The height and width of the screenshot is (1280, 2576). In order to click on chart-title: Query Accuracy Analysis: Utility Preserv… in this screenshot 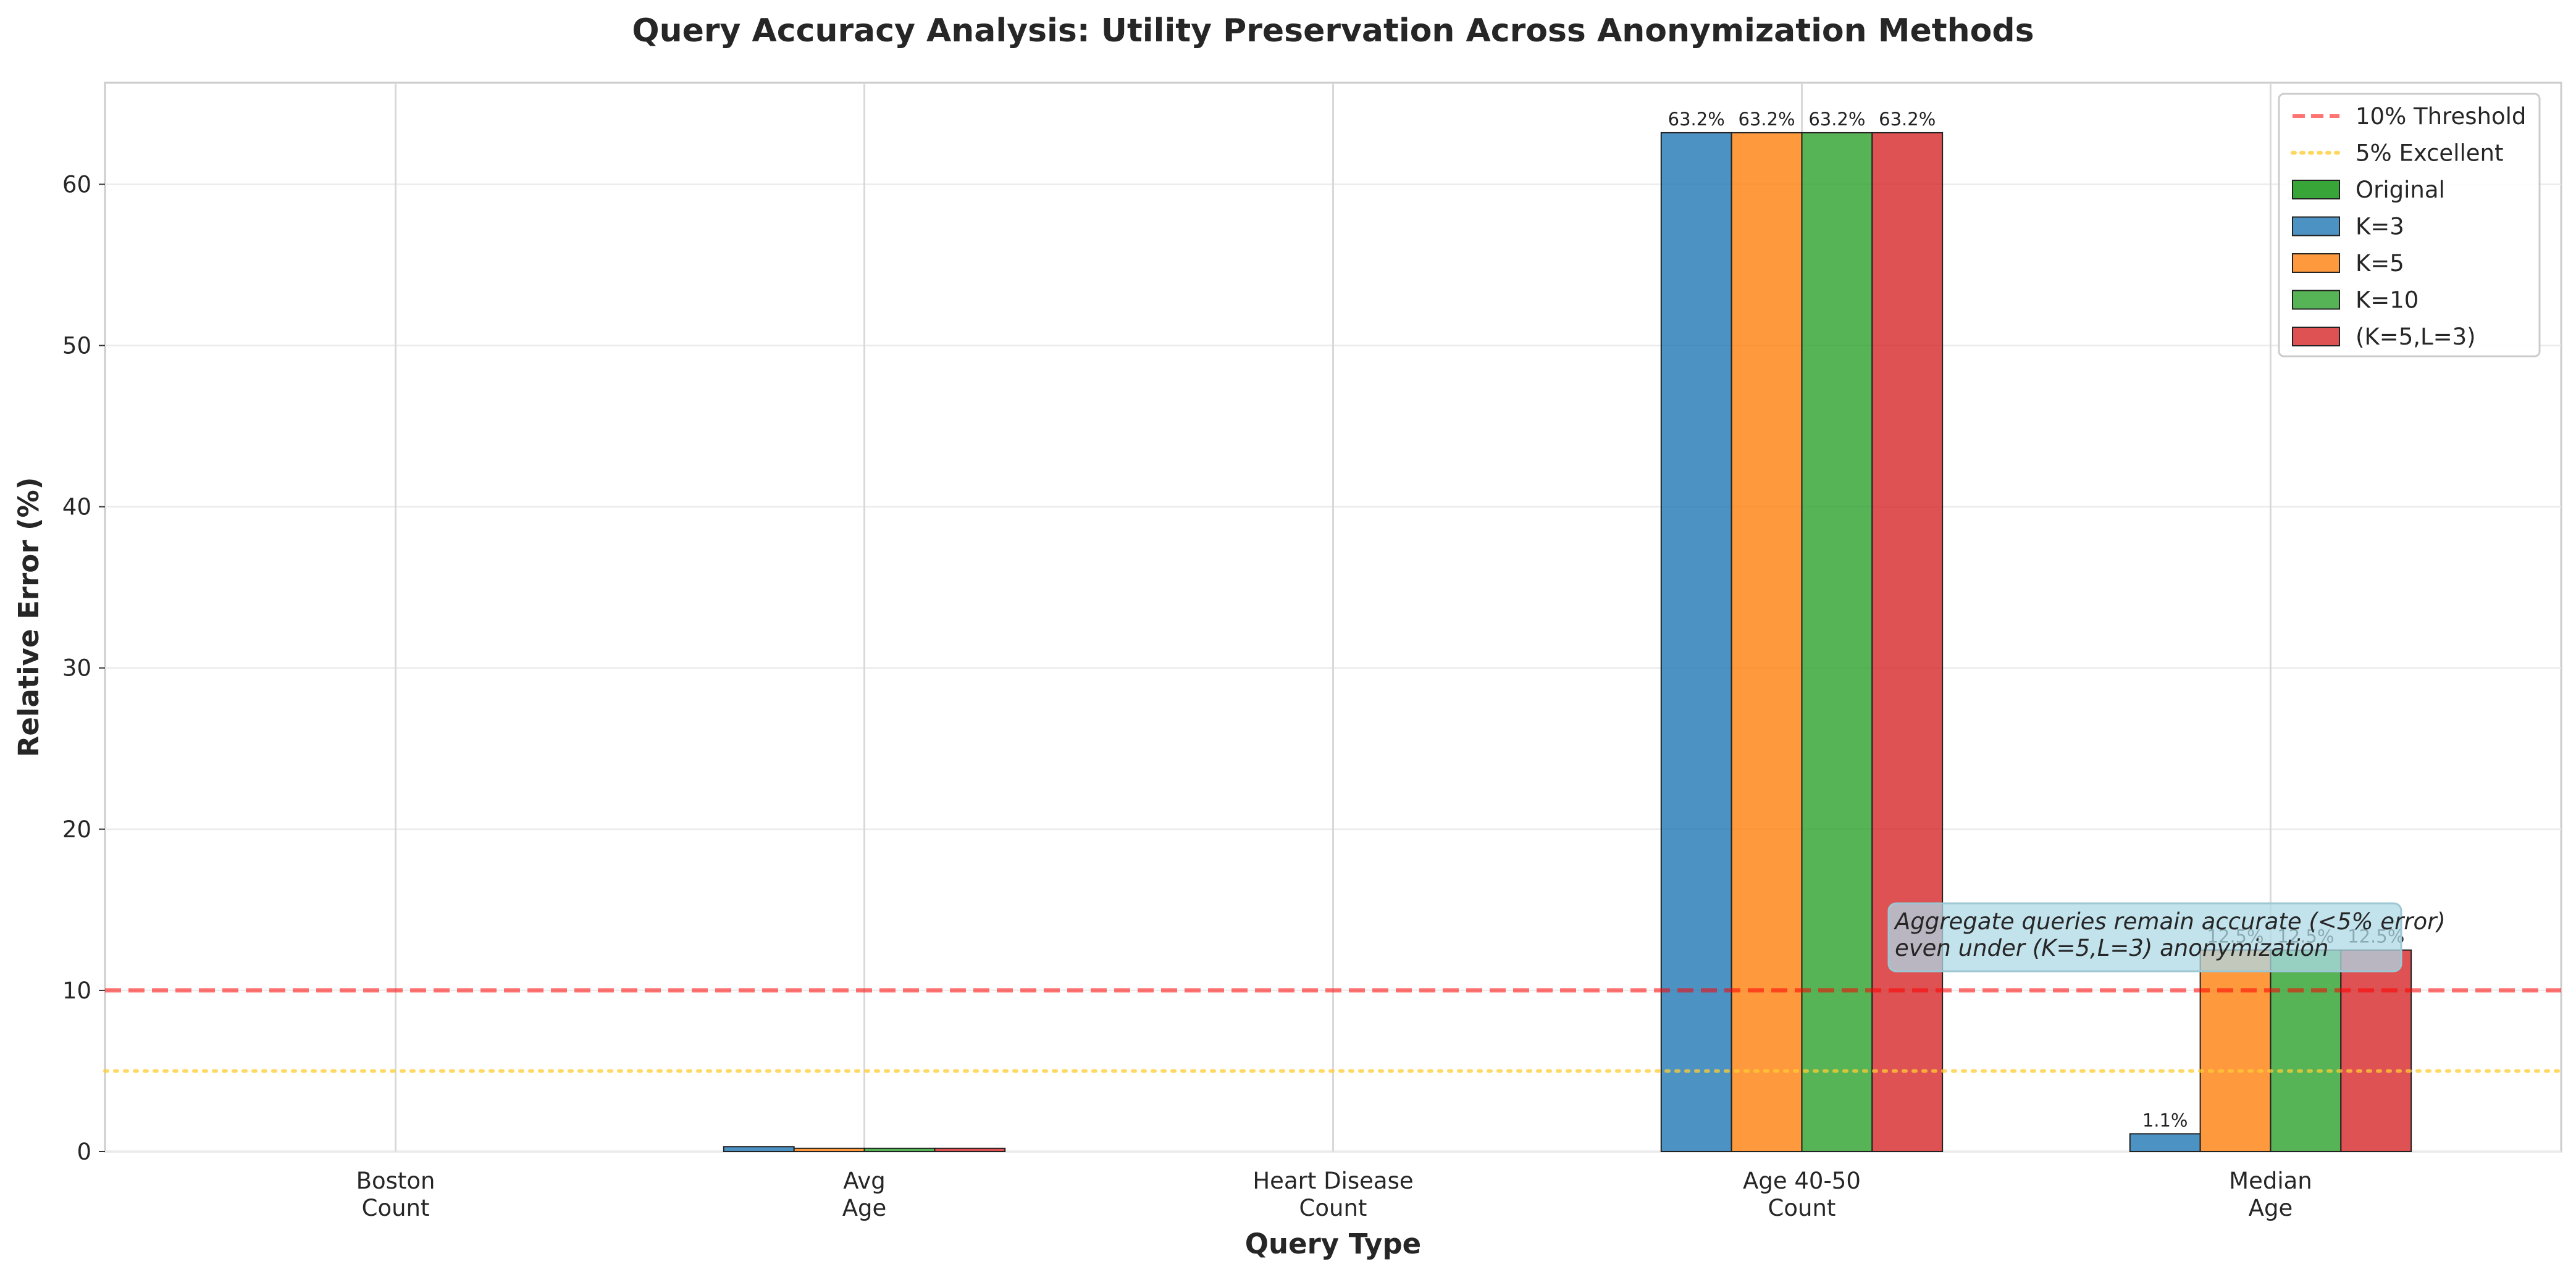, I will do `click(1333, 31)`.